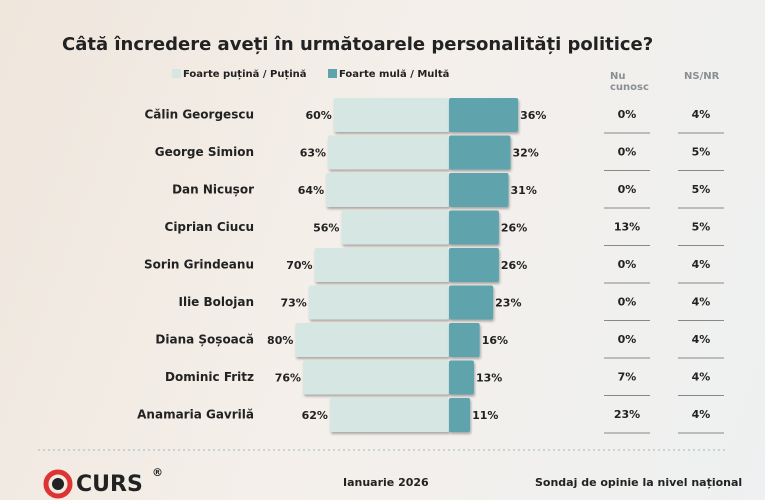  I want to click on value-label: 36%, so click(533, 115).